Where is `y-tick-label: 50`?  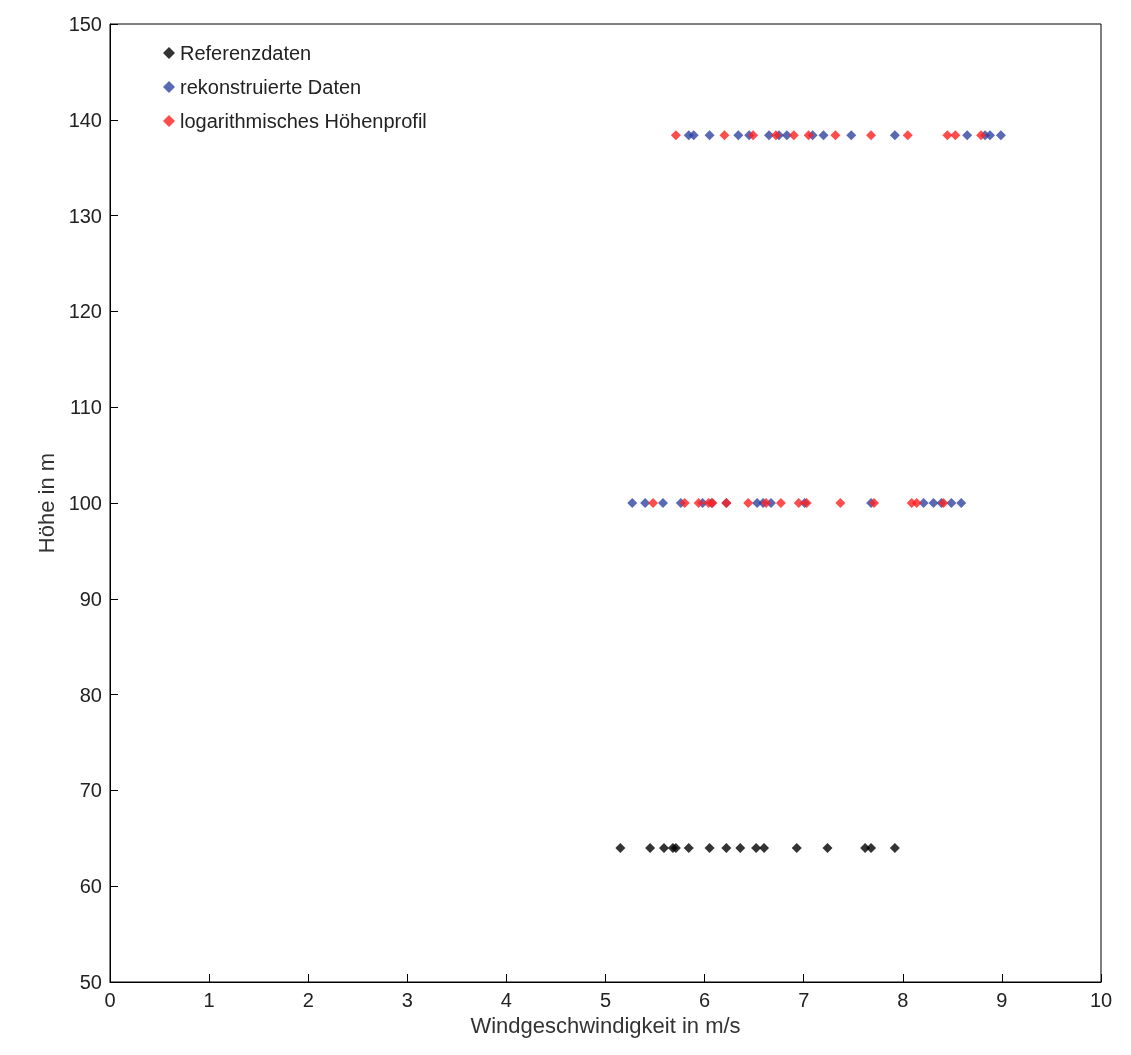
y-tick-label: 50 is located at coordinates (90, 982).